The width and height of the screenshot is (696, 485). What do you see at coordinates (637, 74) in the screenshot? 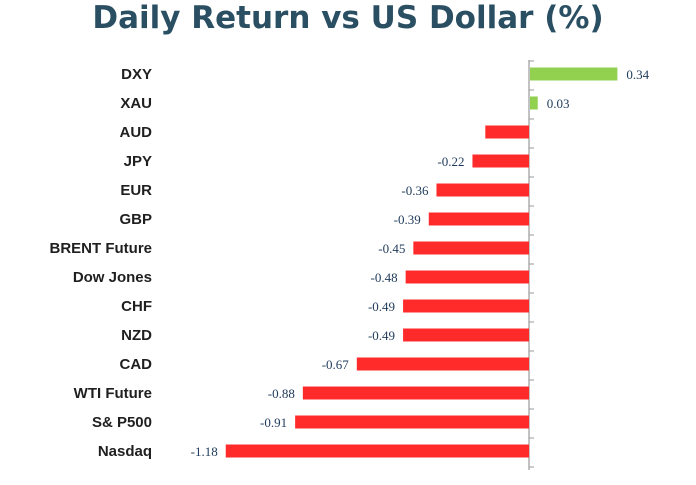
I see `data-label: 0.34` at bounding box center [637, 74].